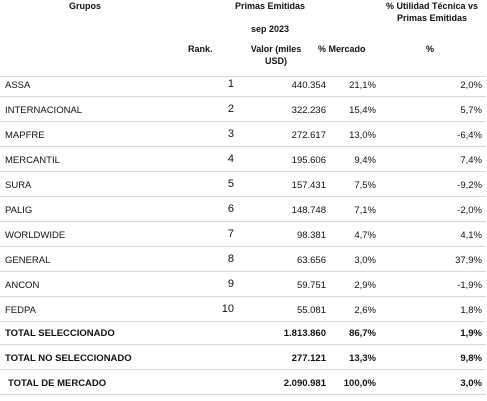  What do you see at coordinates (365, 160) in the screenshot?
I see `market-share: 9,4%` at bounding box center [365, 160].